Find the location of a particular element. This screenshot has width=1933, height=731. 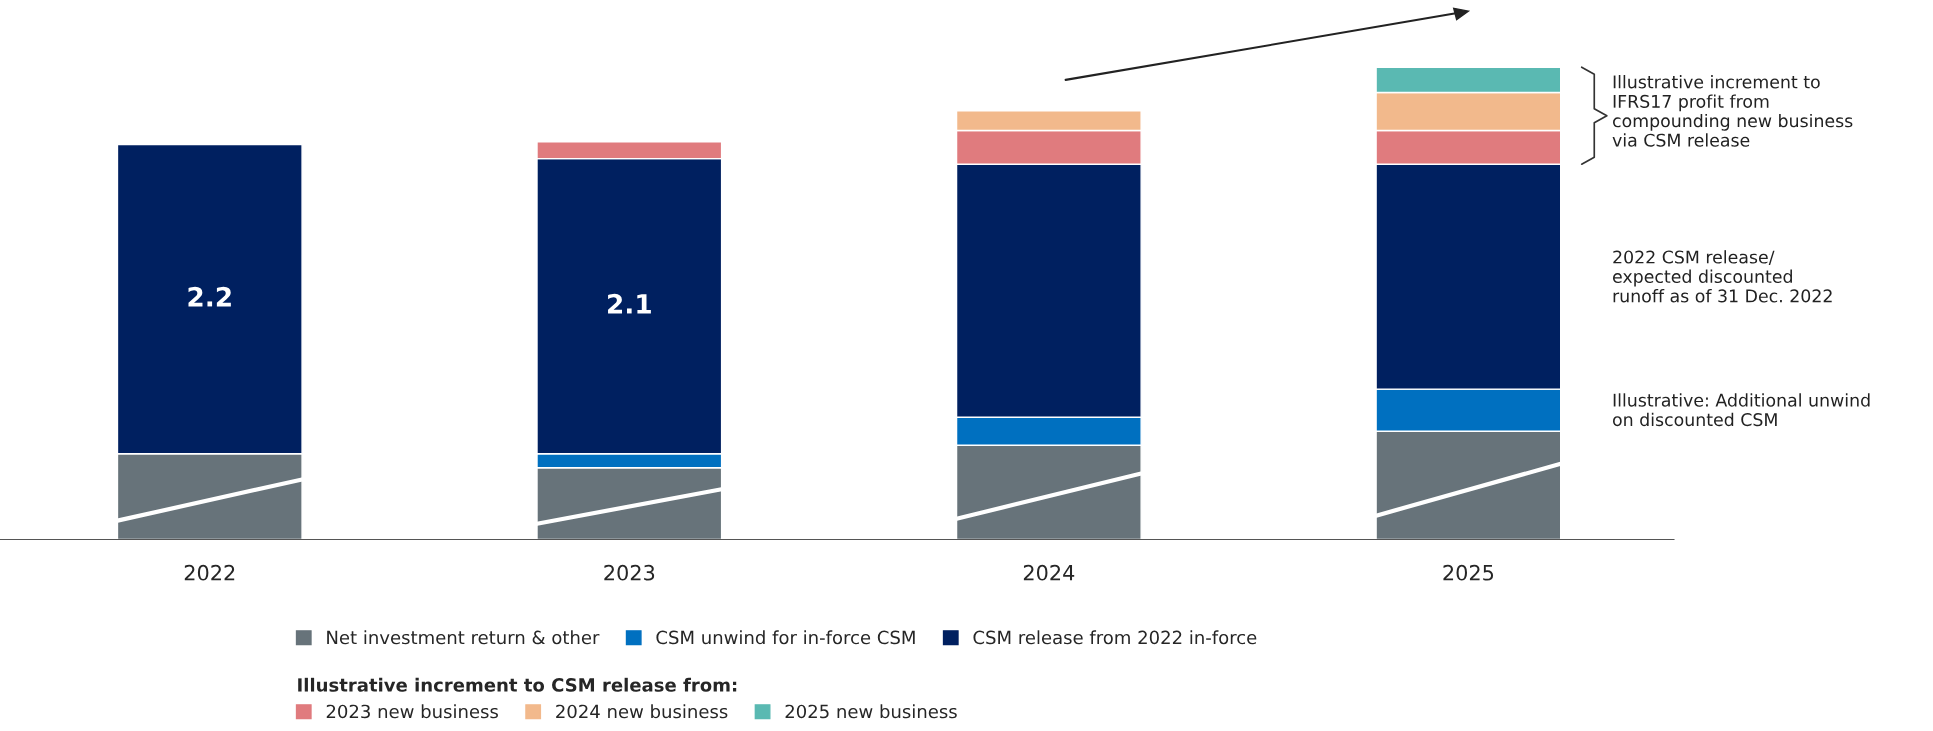

legend-title: Illustrative increment to CSM release from: is located at coordinates (517, 684).